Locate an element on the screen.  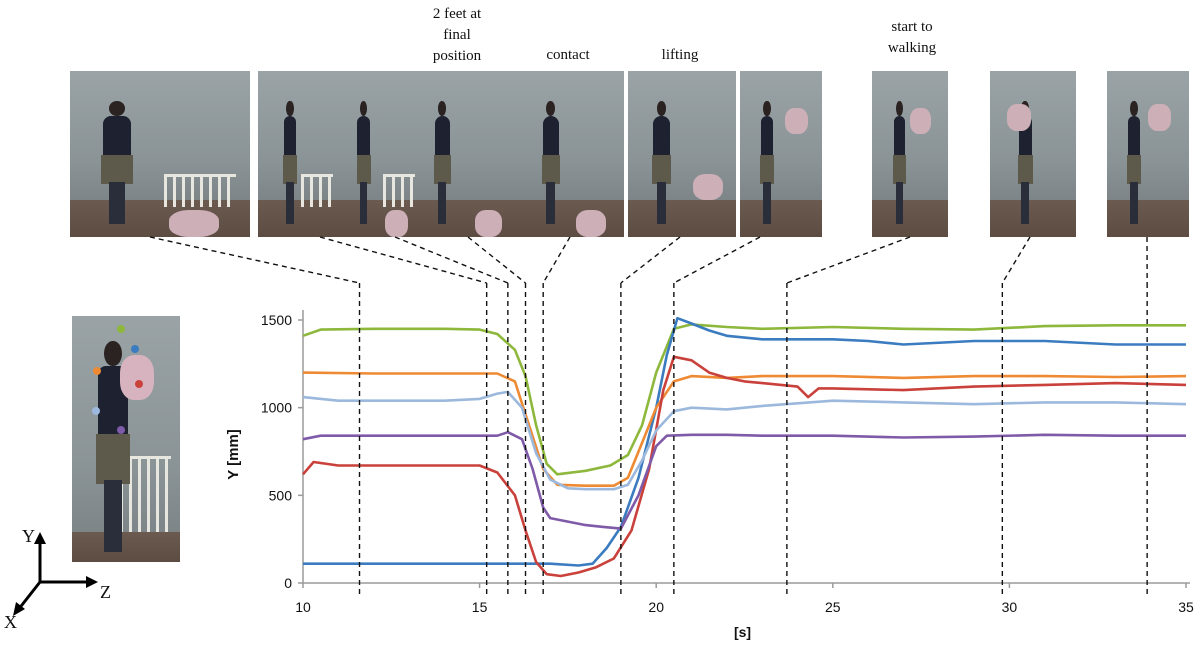
axes-icon-z-label: Z is located at coordinates (105, 592).